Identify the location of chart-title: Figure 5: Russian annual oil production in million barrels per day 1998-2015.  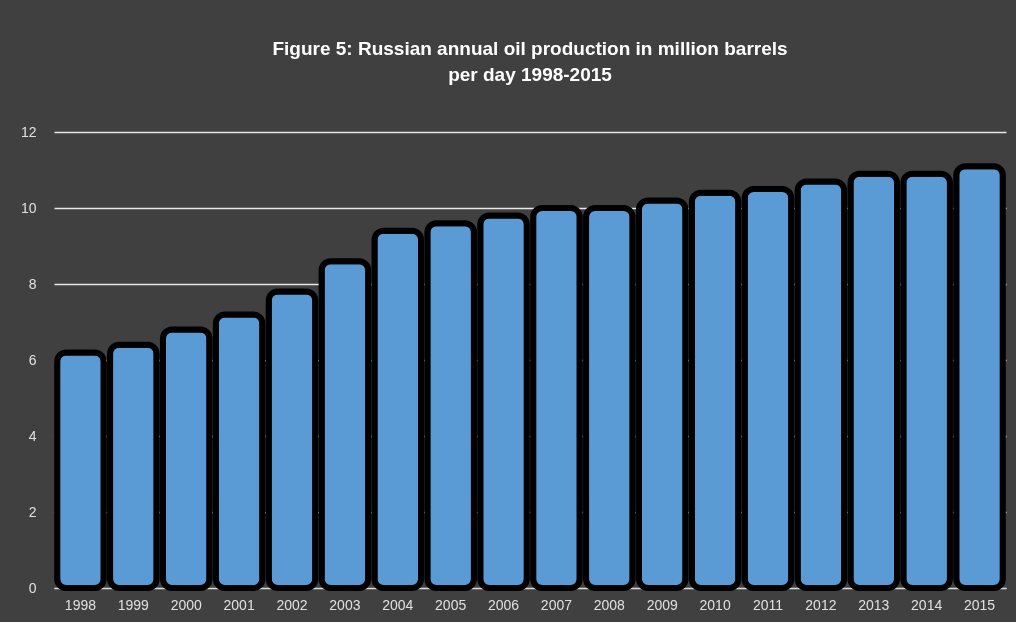
(530, 61).